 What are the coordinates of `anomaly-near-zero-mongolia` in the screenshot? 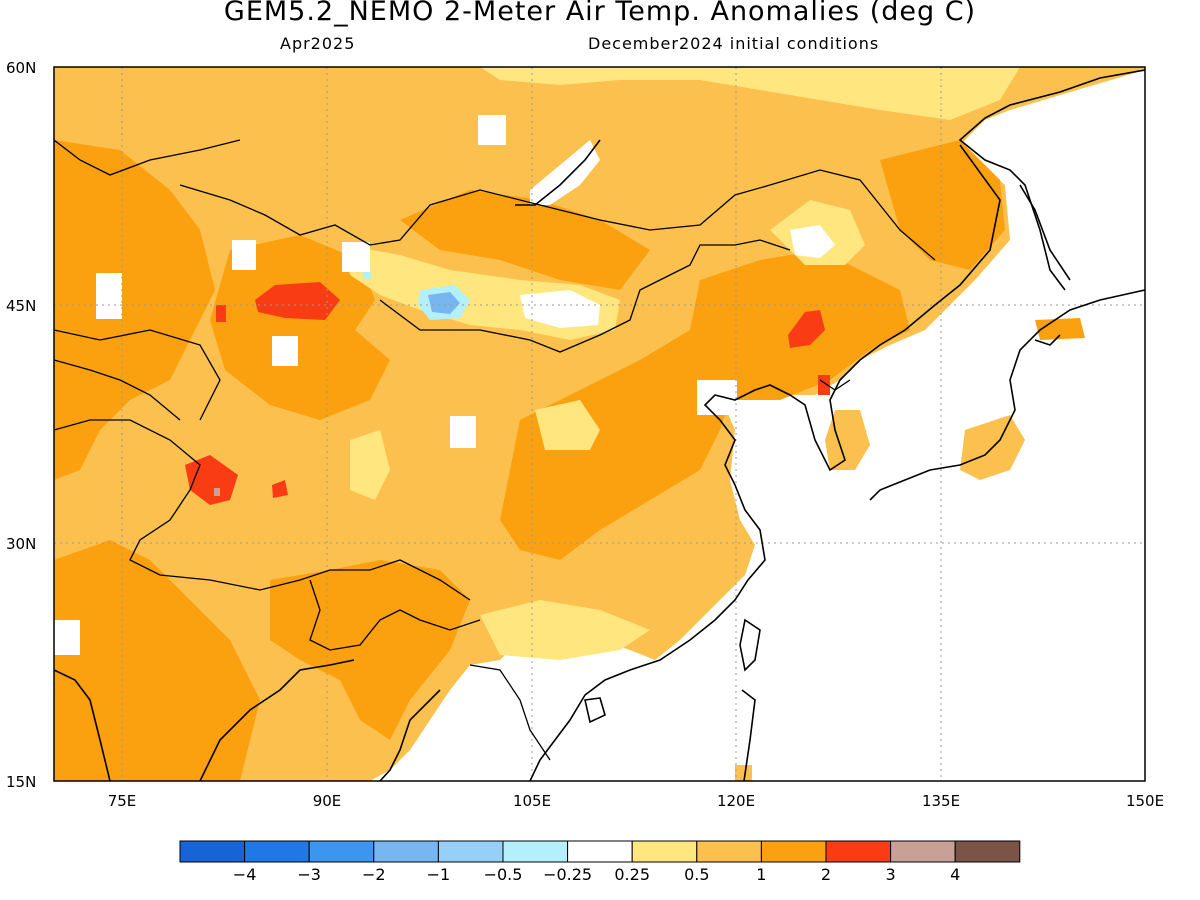 It's located at (560, 309).